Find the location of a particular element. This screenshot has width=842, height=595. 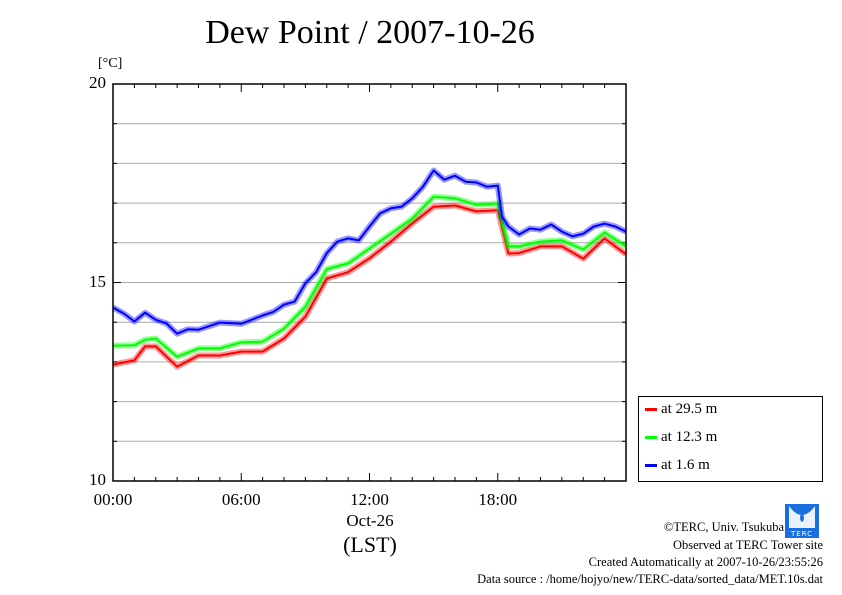

legend-item-1-6m: at 1.6 m is located at coordinates (677, 465).